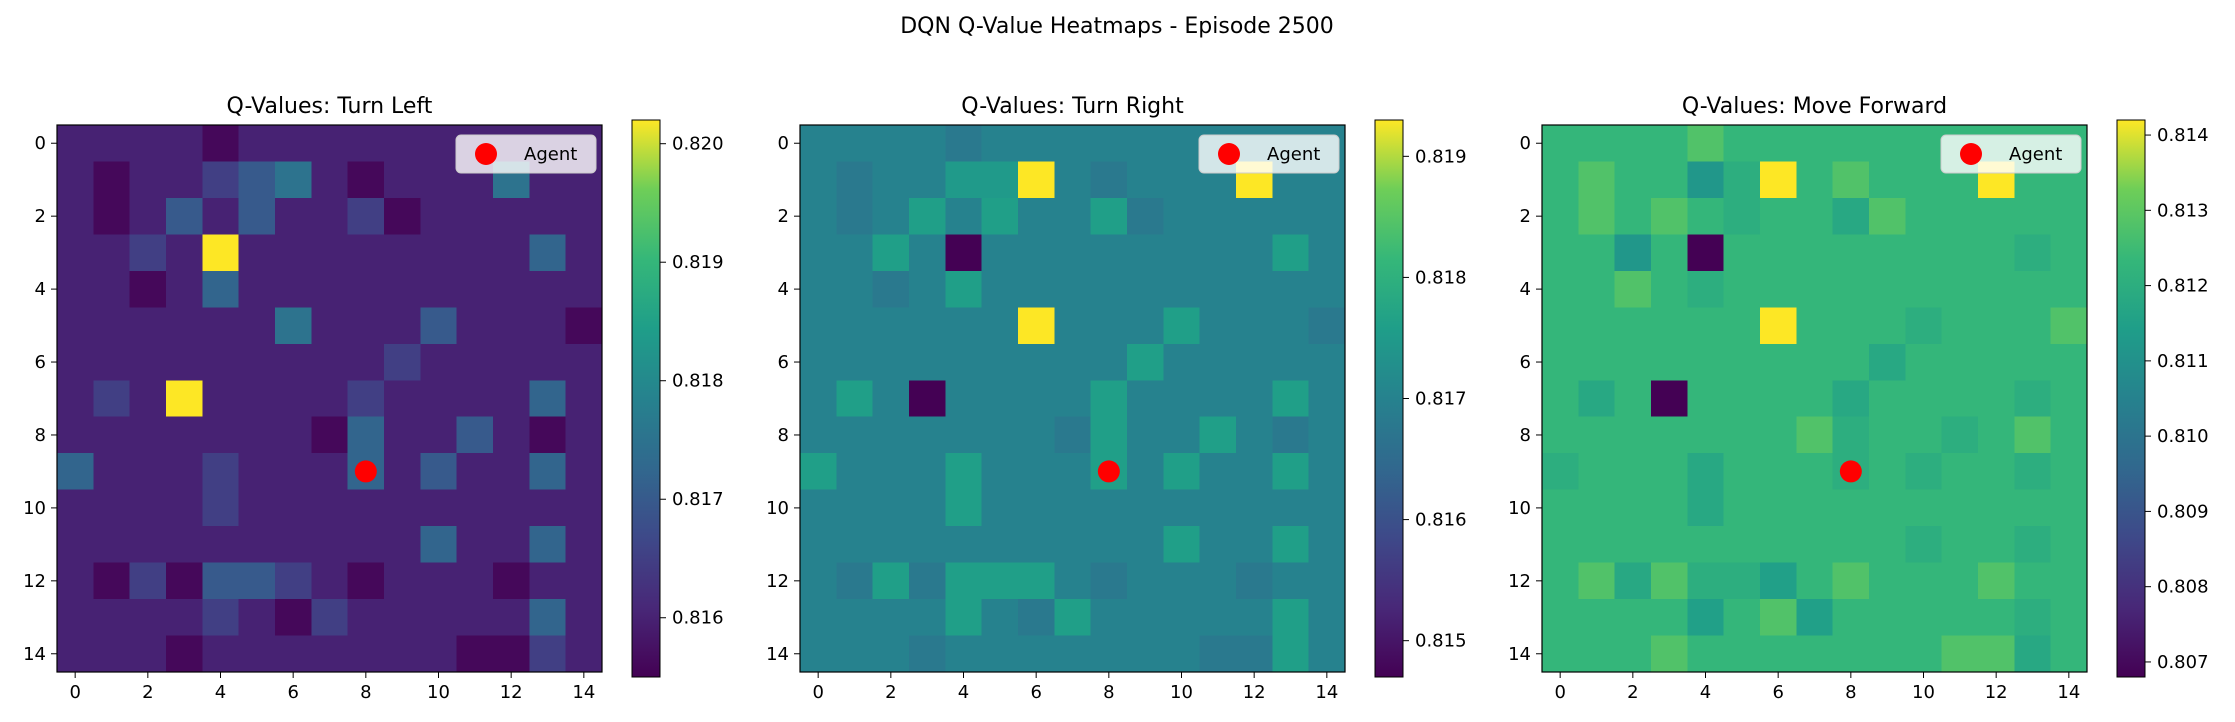  I want to click on colorbar-tick-label: 0.817, so click(698, 499).